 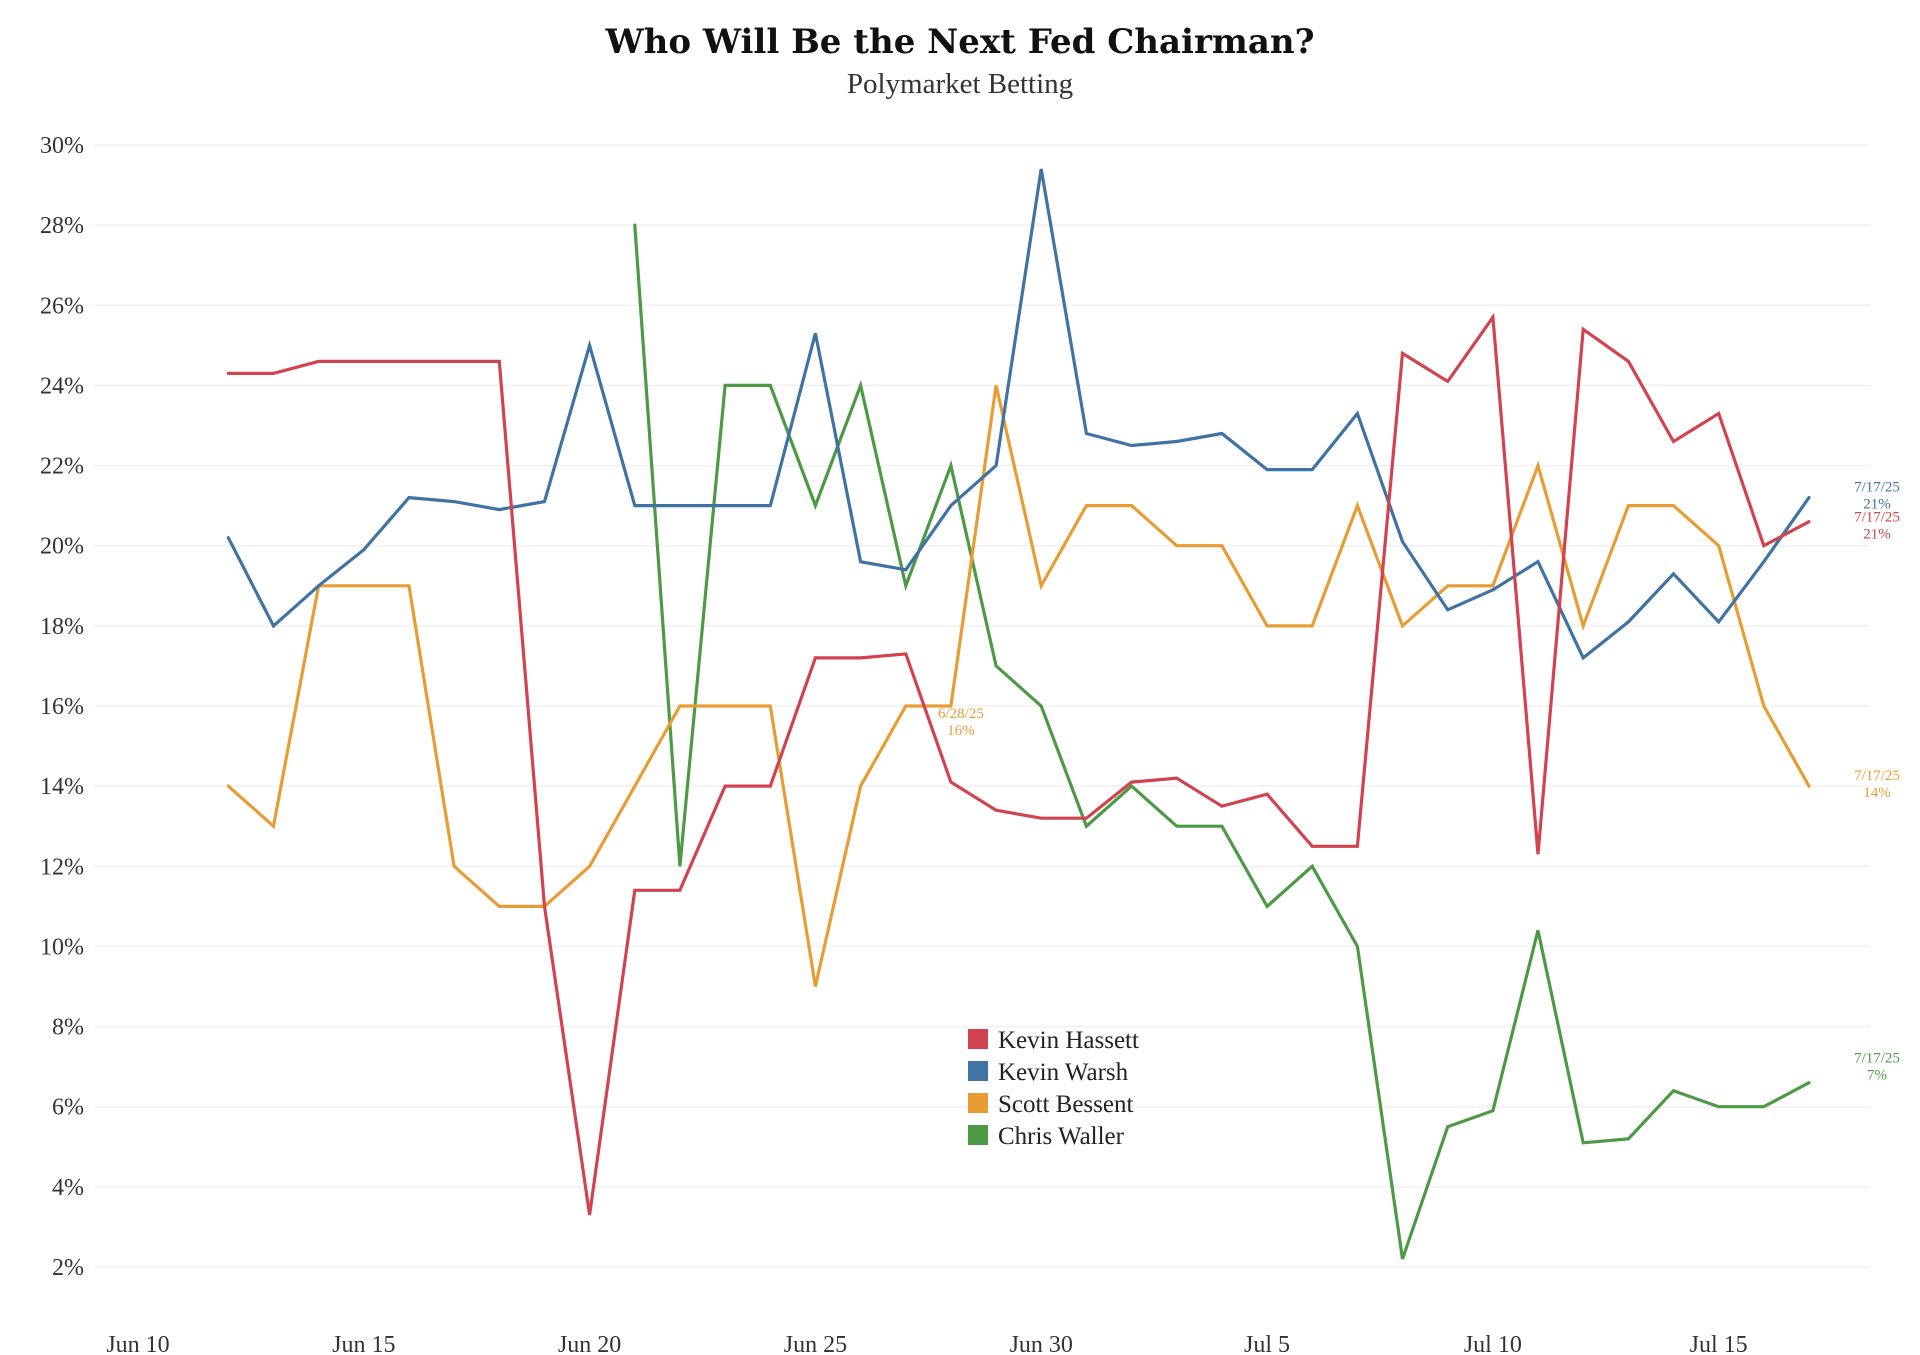 I want to click on y-tick-label: 30%, so click(x=62, y=146).